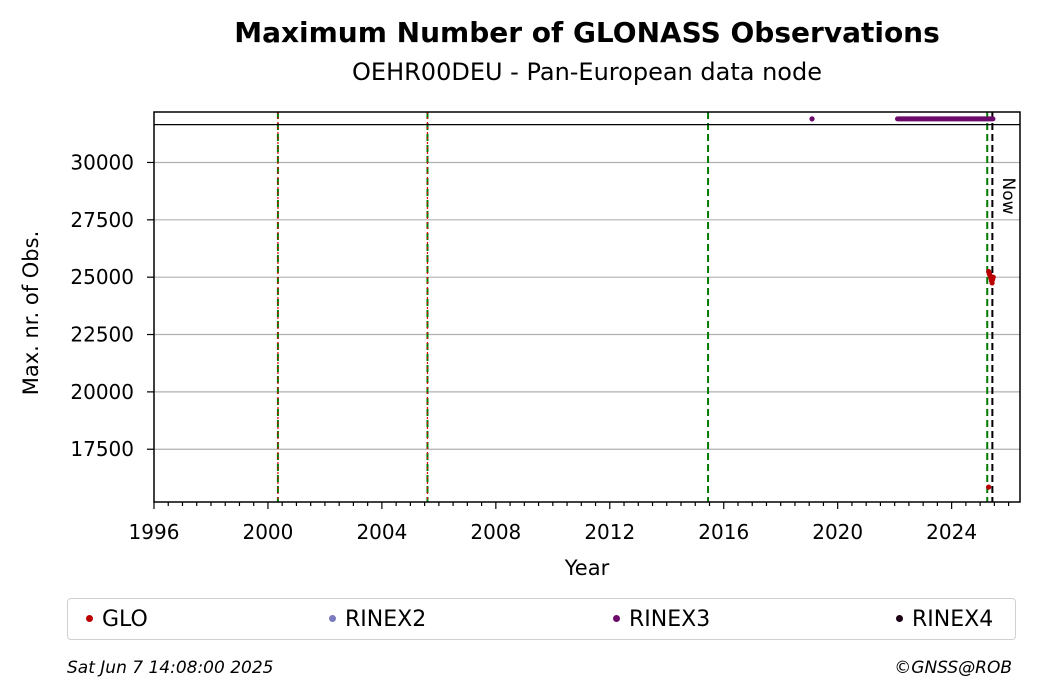 Image resolution: width=1040 pixels, height=699 pixels. Describe the element at coordinates (951, 532) in the screenshot. I see `x-tick-label: 2024` at that location.